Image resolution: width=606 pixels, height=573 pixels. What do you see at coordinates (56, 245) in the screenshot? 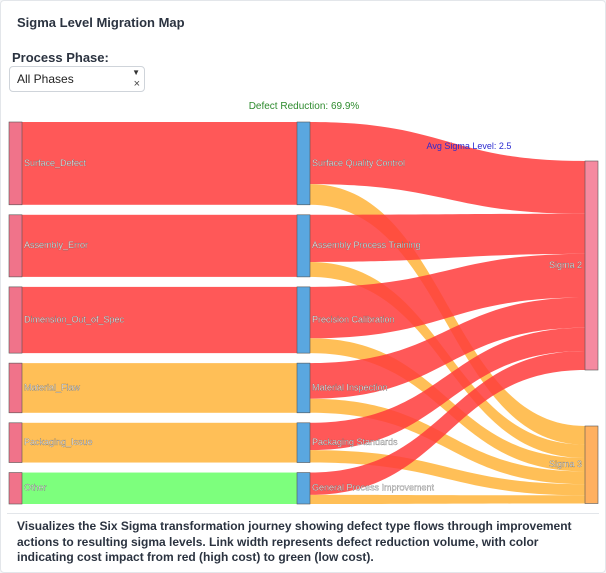
I see `defect-label: Assembly_Error` at bounding box center [56, 245].